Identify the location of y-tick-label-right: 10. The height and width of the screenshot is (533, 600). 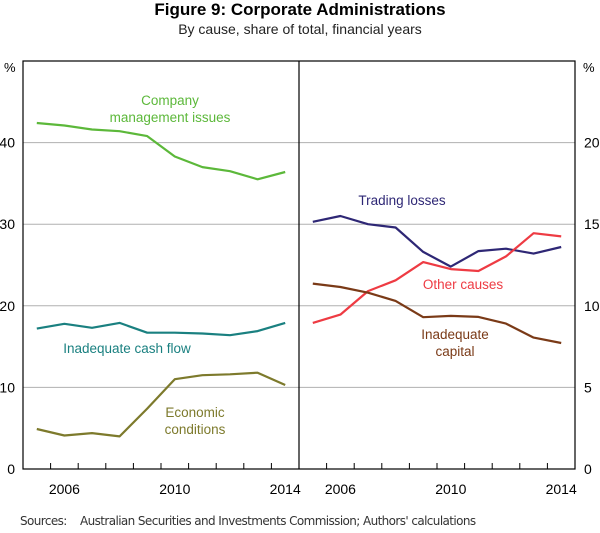
(592, 306).